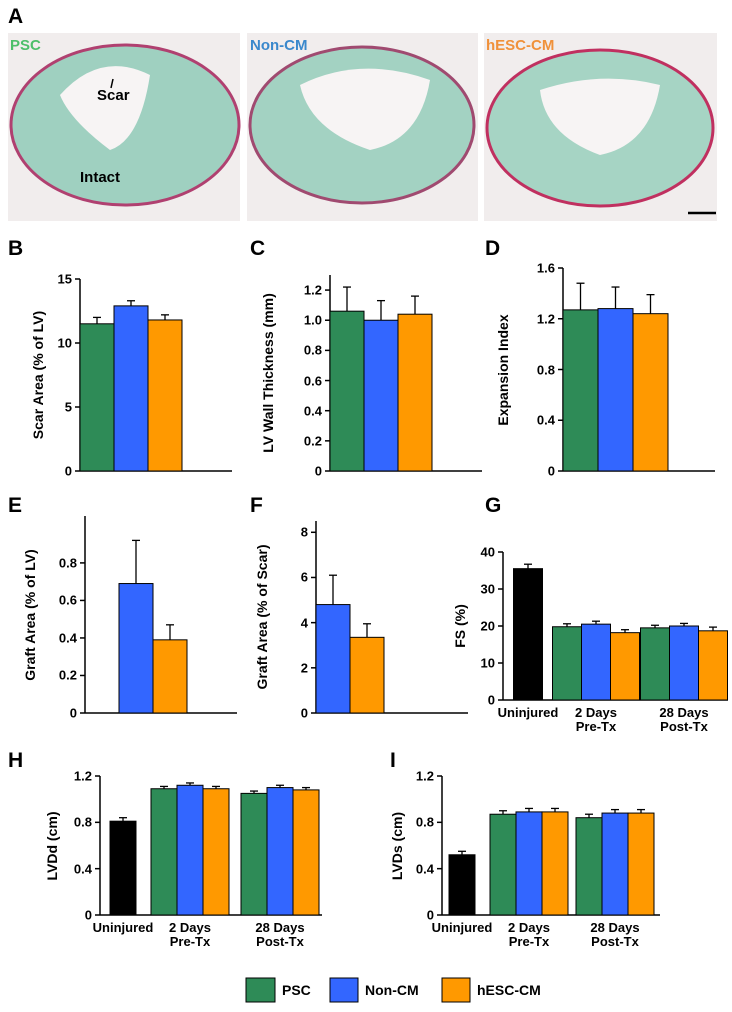  I want to click on y-tick-label: 1.0, so click(312, 320).